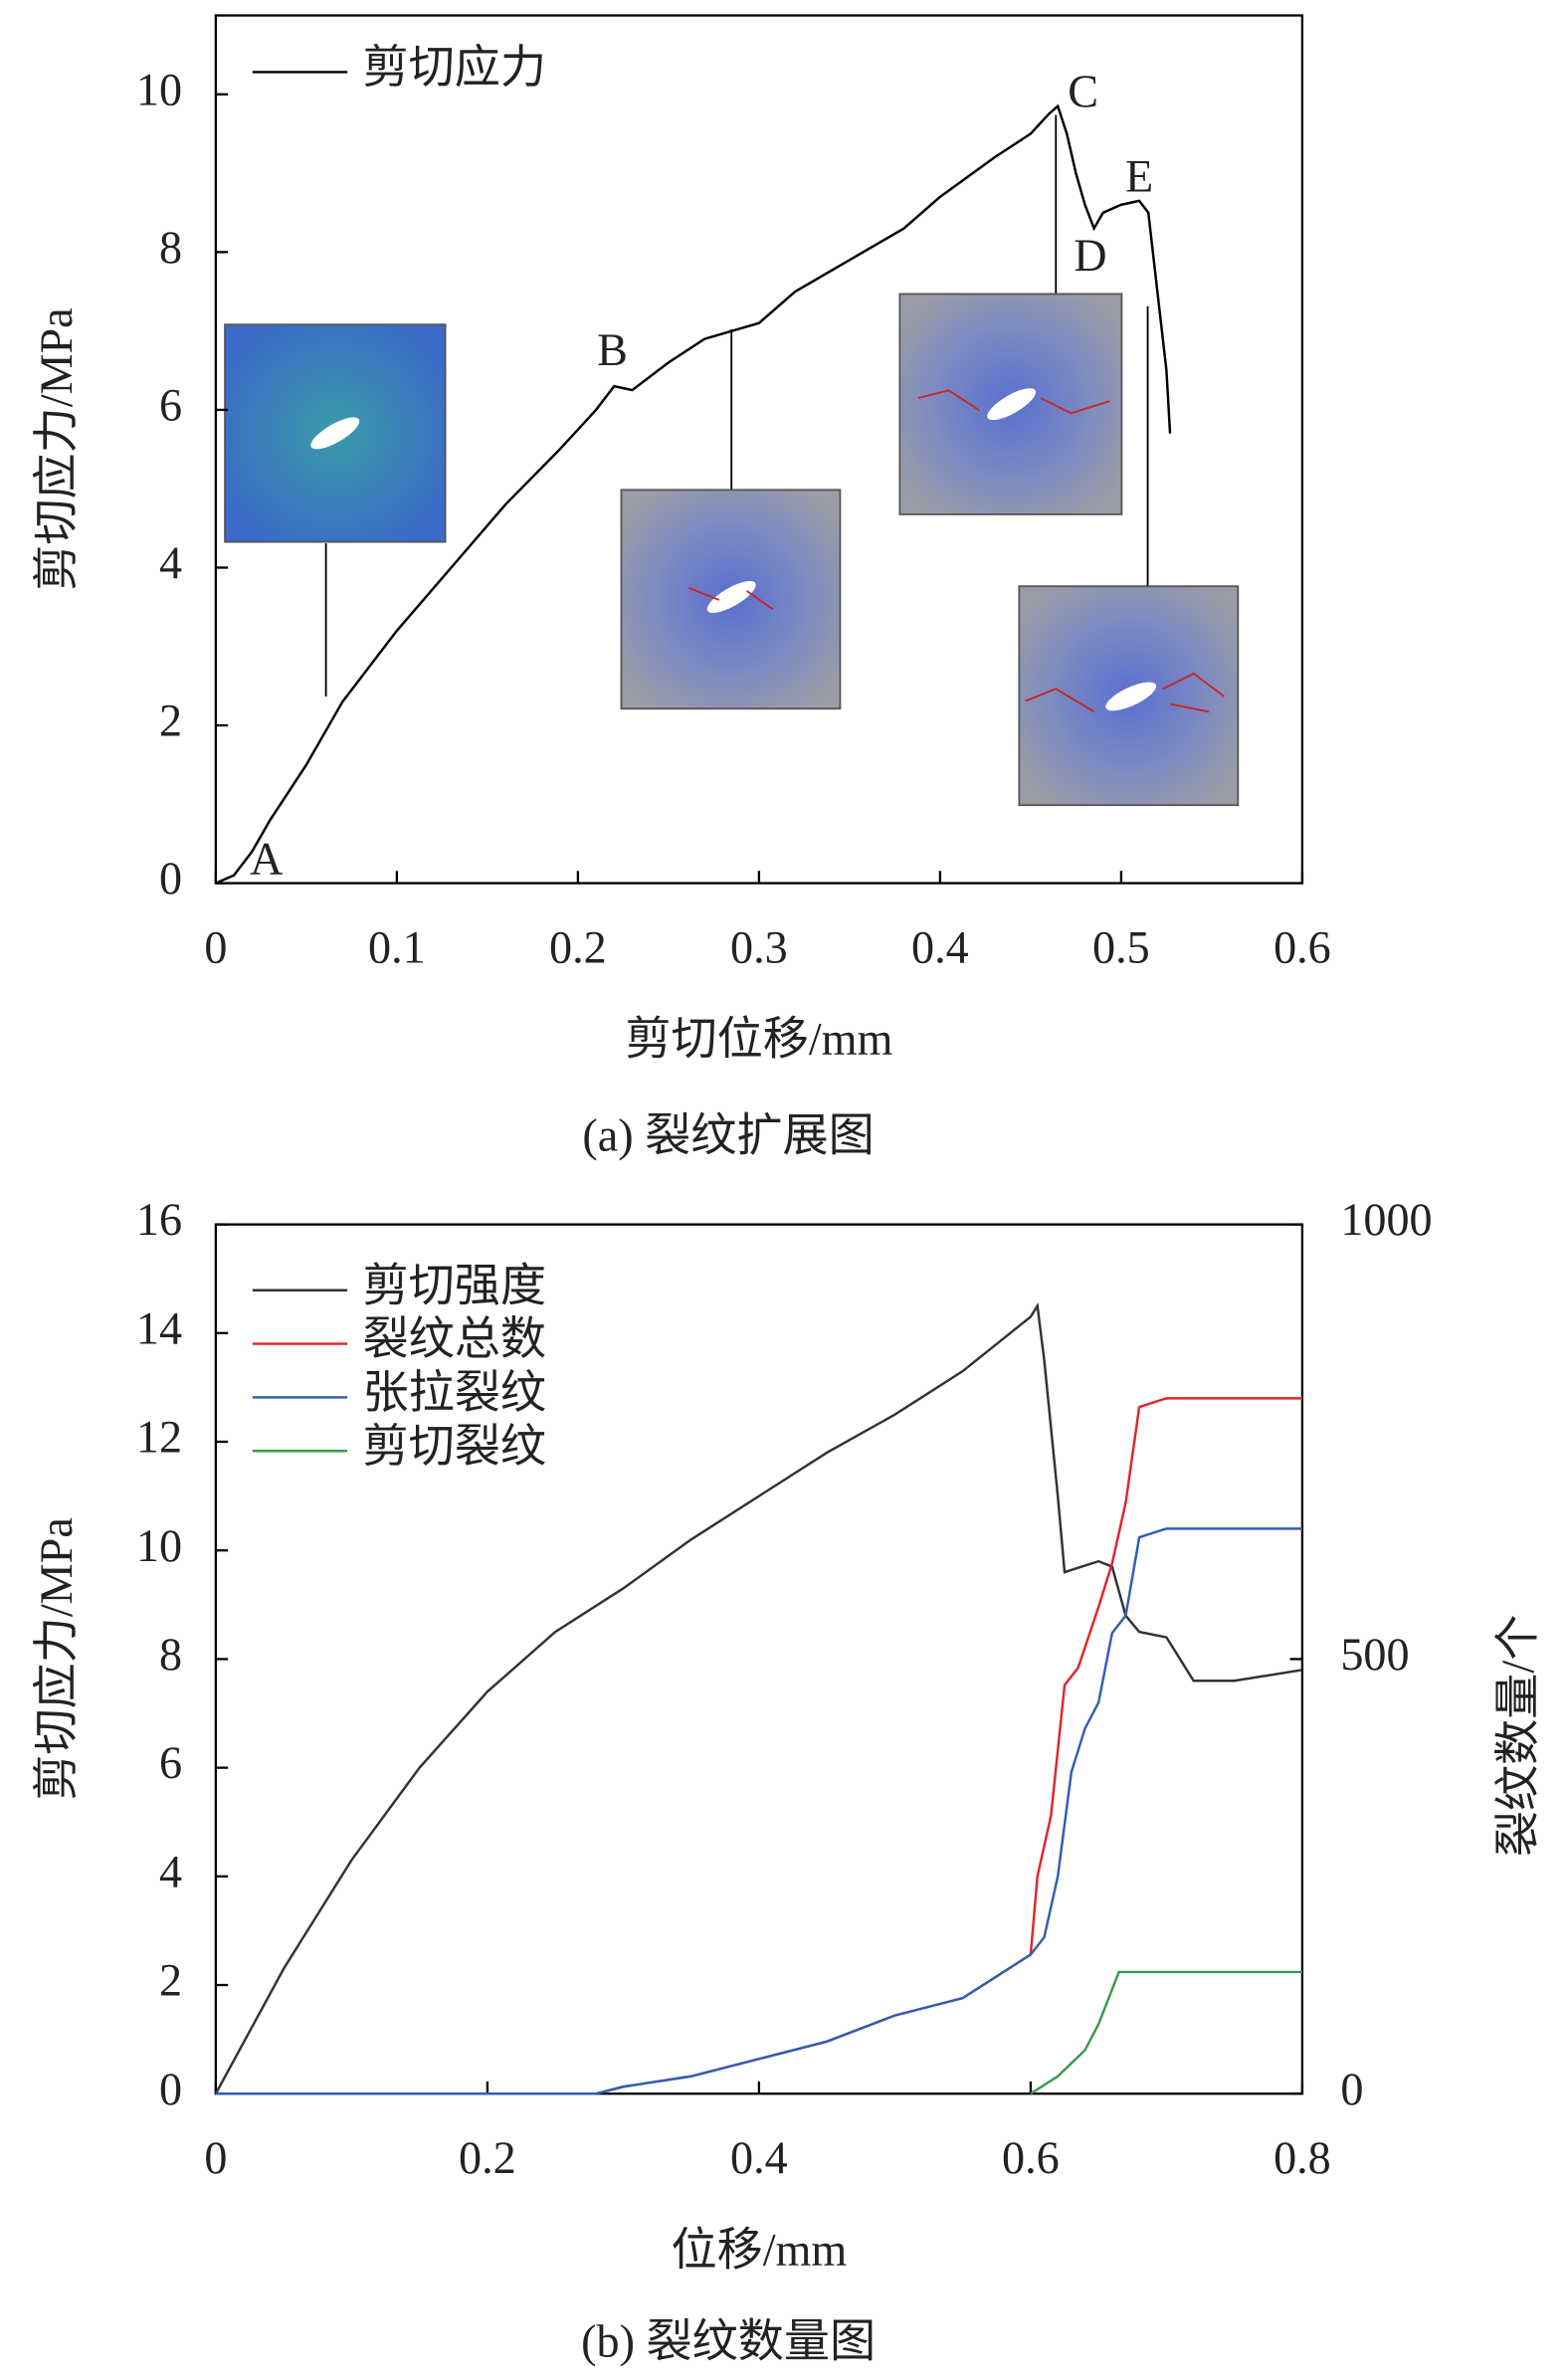 This screenshot has height=2380, width=1567. Describe the element at coordinates (728, 1135) in the screenshot. I see `caption: (a) 裂纹扩展图` at that location.